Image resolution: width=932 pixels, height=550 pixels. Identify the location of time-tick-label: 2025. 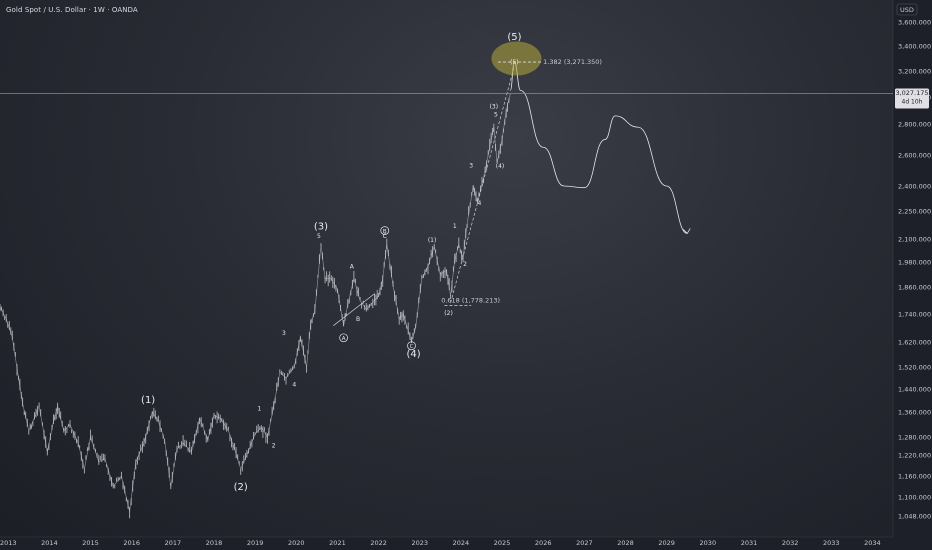
(502, 543).